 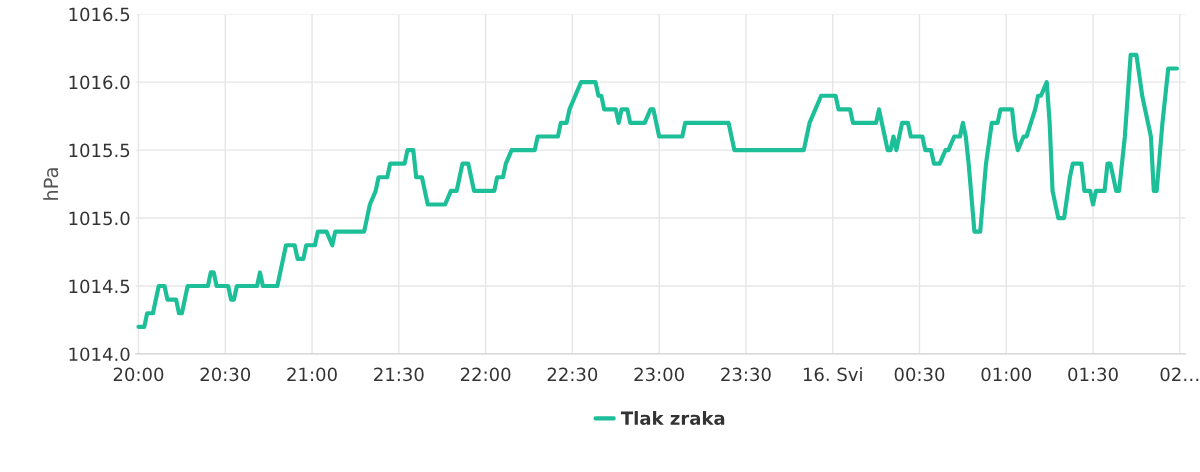 I want to click on x-tick-label: 23:30, so click(x=746, y=374).